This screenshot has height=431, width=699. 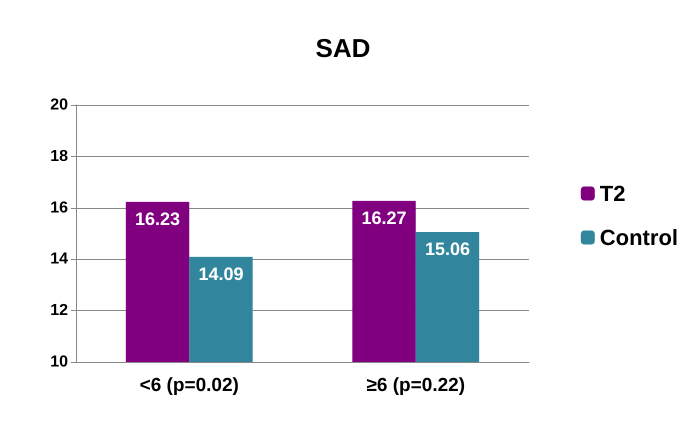 I want to click on y-tick-label: 12, so click(x=59, y=311).